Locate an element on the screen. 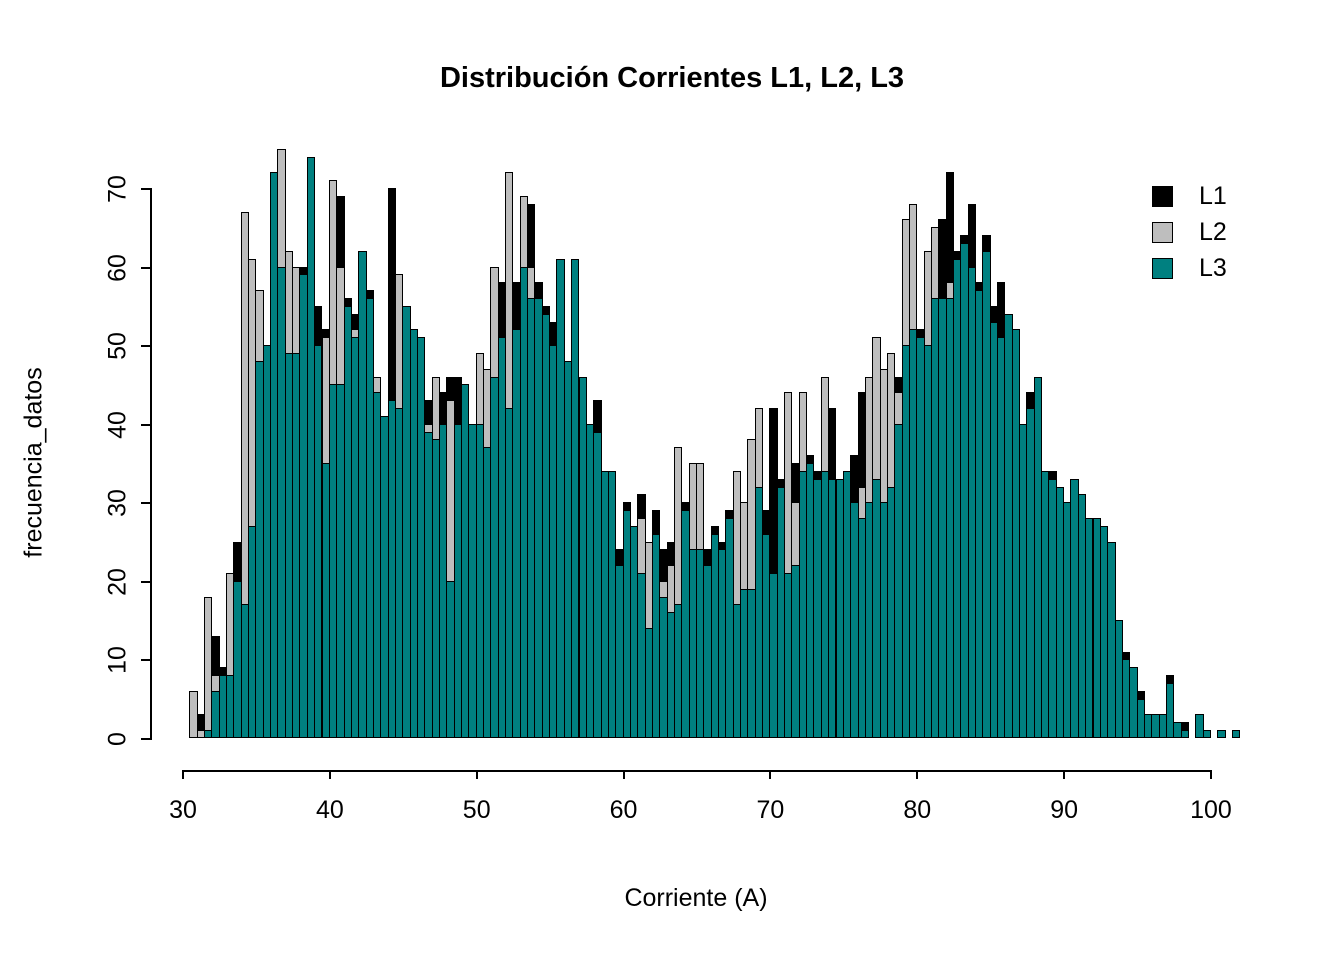  legend-item-l3: L3 is located at coordinates (1189, 268).